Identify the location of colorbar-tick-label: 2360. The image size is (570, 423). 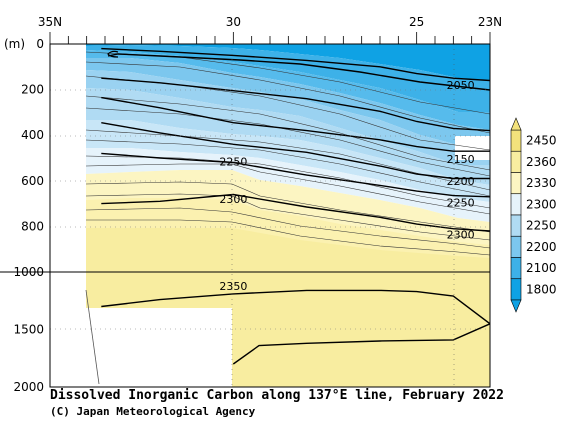
(541, 162).